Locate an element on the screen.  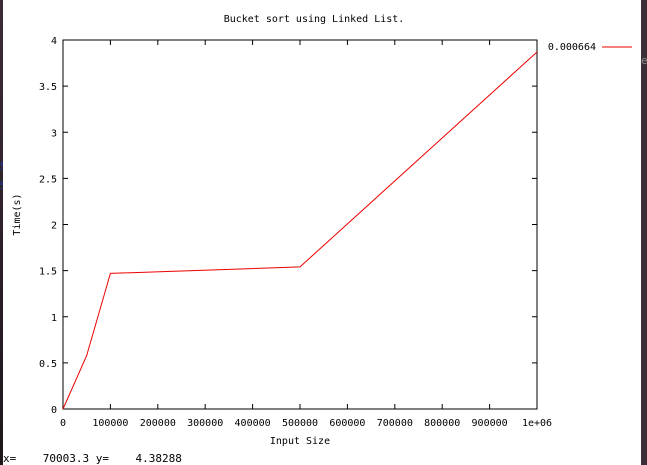
x-tick-label: 1e+06 is located at coordinates (537, 423).